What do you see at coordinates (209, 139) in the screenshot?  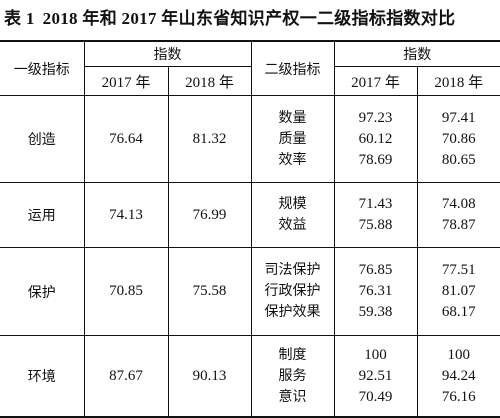 I see `level1-2018-cell: 81.32` at bounding box center [209, 139].